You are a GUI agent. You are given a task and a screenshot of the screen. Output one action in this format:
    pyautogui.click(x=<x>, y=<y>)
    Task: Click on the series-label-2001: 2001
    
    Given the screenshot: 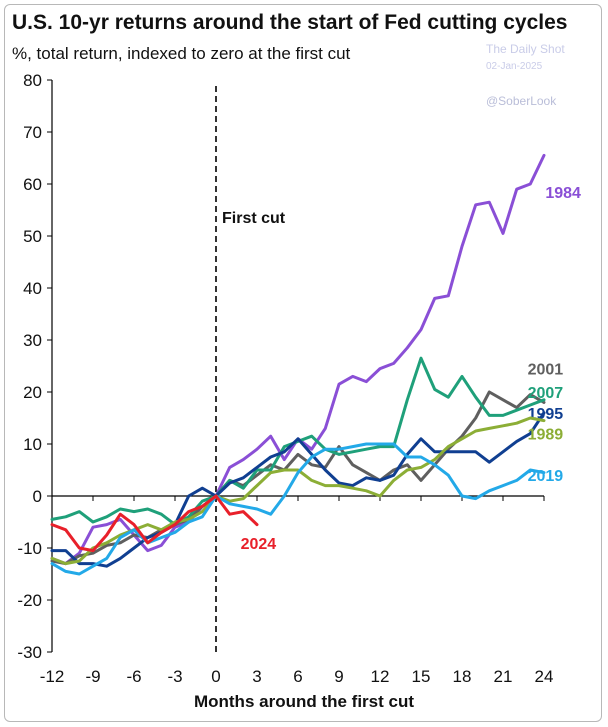 What is the action you would take?
    pyautogui.click(x=546, y=370)
    